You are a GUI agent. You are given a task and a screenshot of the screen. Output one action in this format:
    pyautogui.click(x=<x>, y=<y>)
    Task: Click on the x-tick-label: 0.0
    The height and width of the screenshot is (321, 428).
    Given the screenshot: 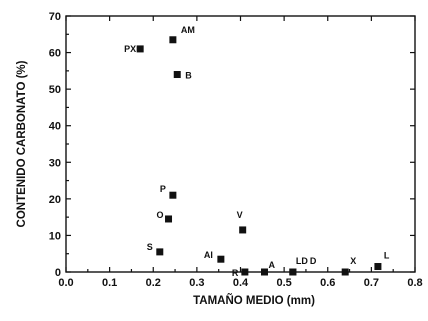 What is the action you would take?
    pyautogui.click(x=65, y=283)
    